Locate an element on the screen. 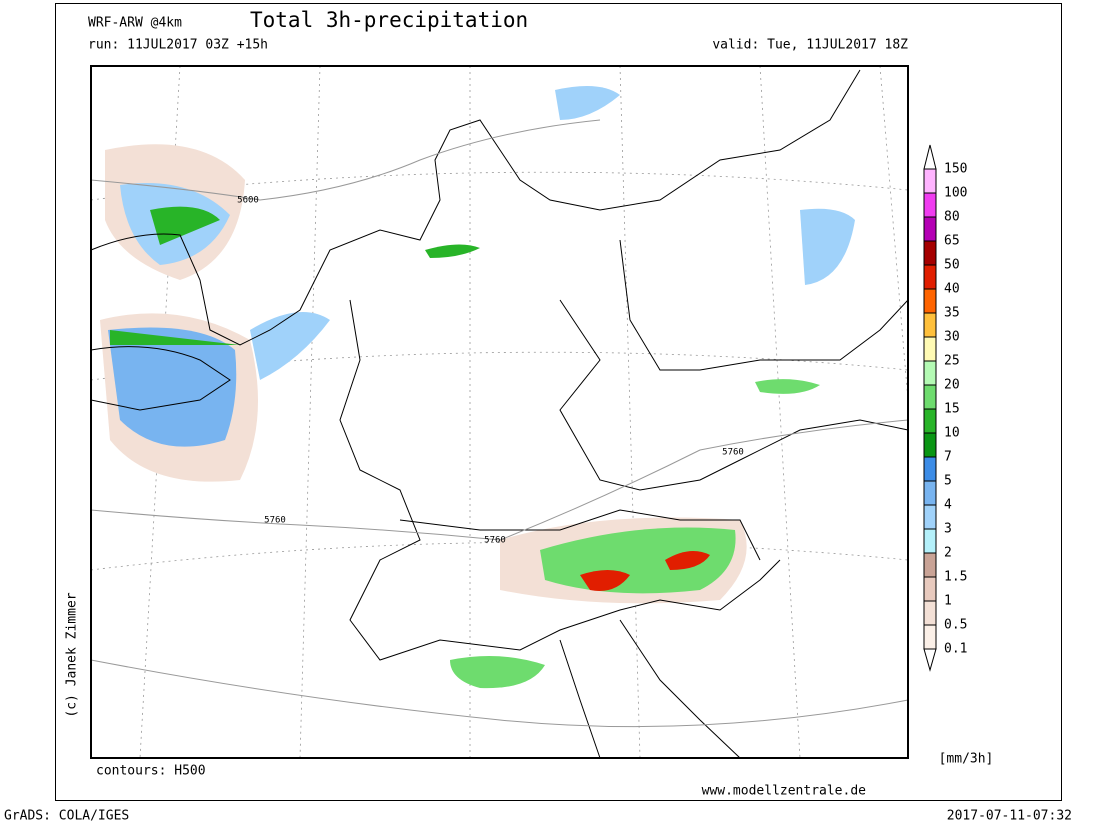  colorbar-label: 10 is located at coordinates (952, 433).